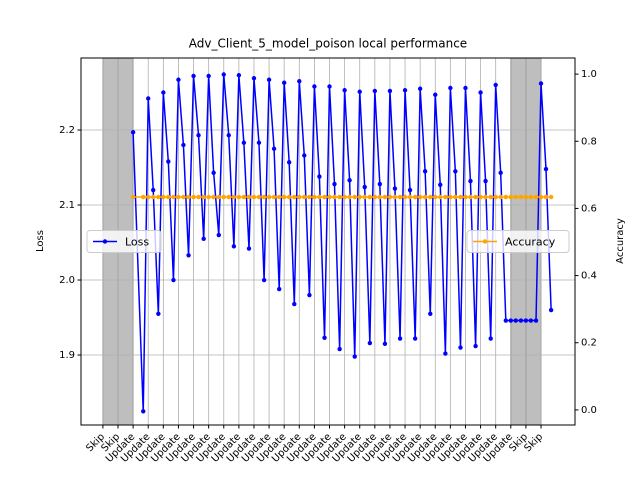 The width and height of the screenshot is (640, 484). I want to click on y-axis-label: Loss, so click(40, 241).